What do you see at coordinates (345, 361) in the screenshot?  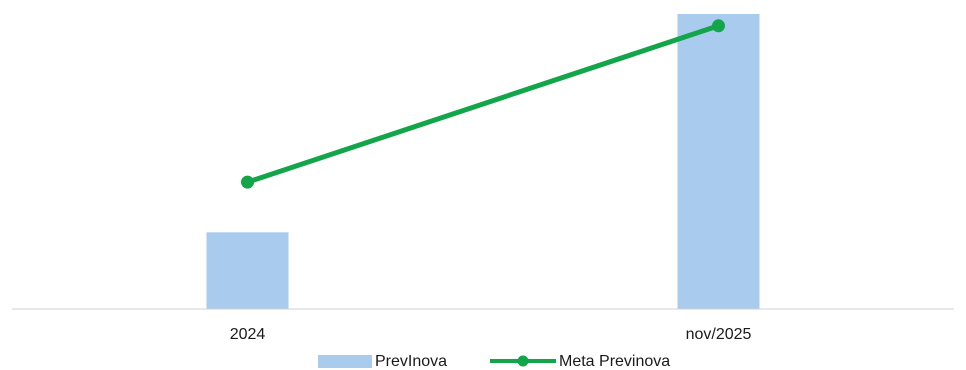 I see `legend-swatch-bar` at bounding box center [345, 361].